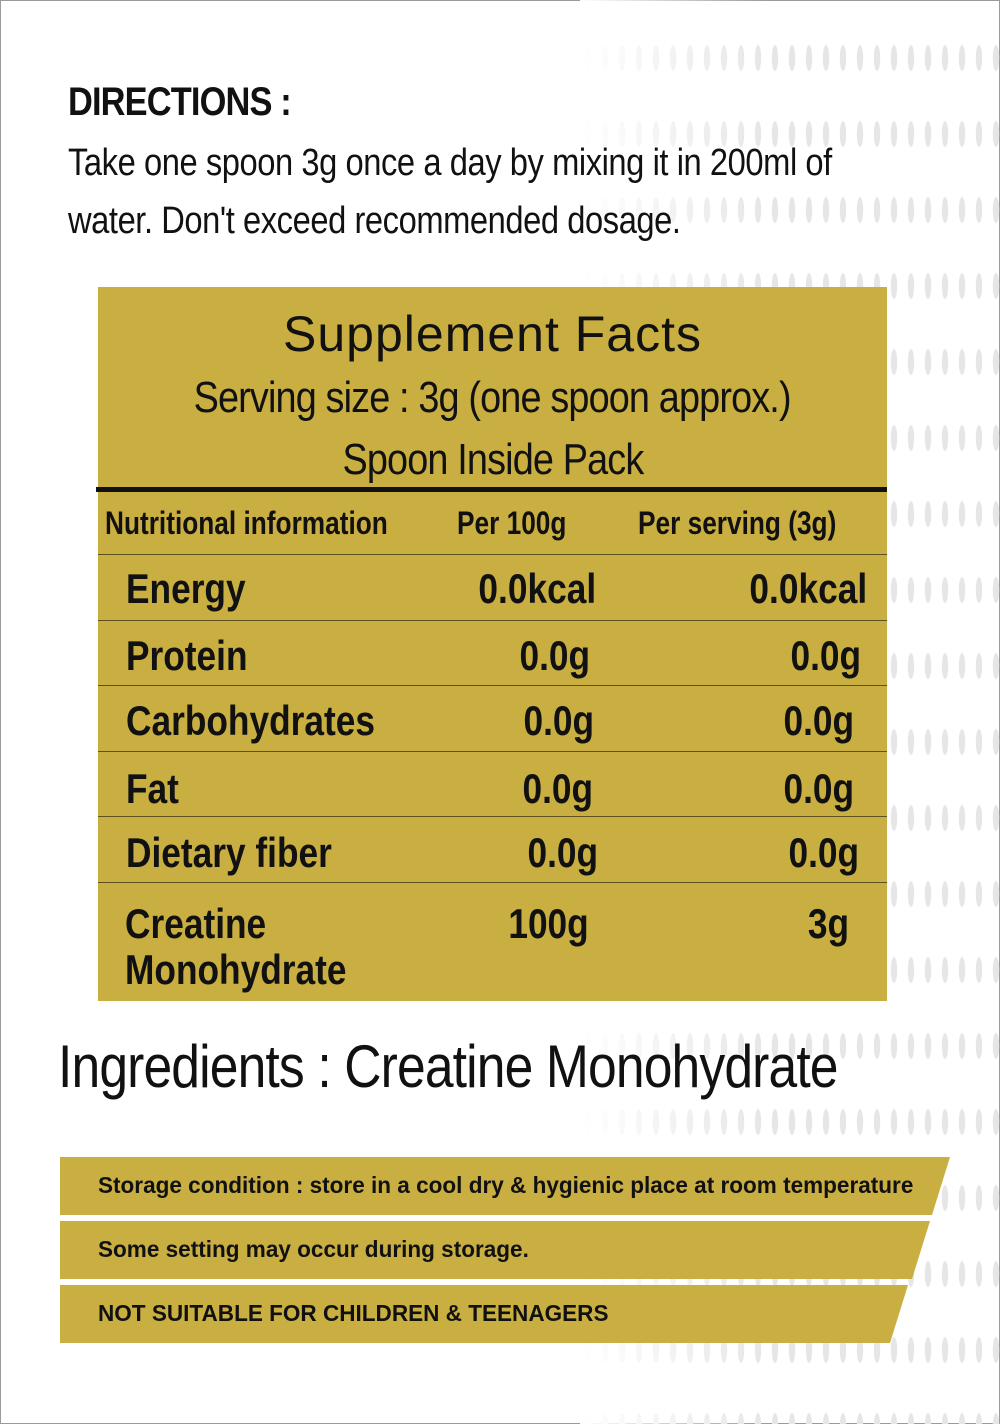 This screenshot has width=1000, height=1424. Describe the element at coordinates (512, 523) in the screenshot. I see `header-per-100g: Per 100g` at that location.